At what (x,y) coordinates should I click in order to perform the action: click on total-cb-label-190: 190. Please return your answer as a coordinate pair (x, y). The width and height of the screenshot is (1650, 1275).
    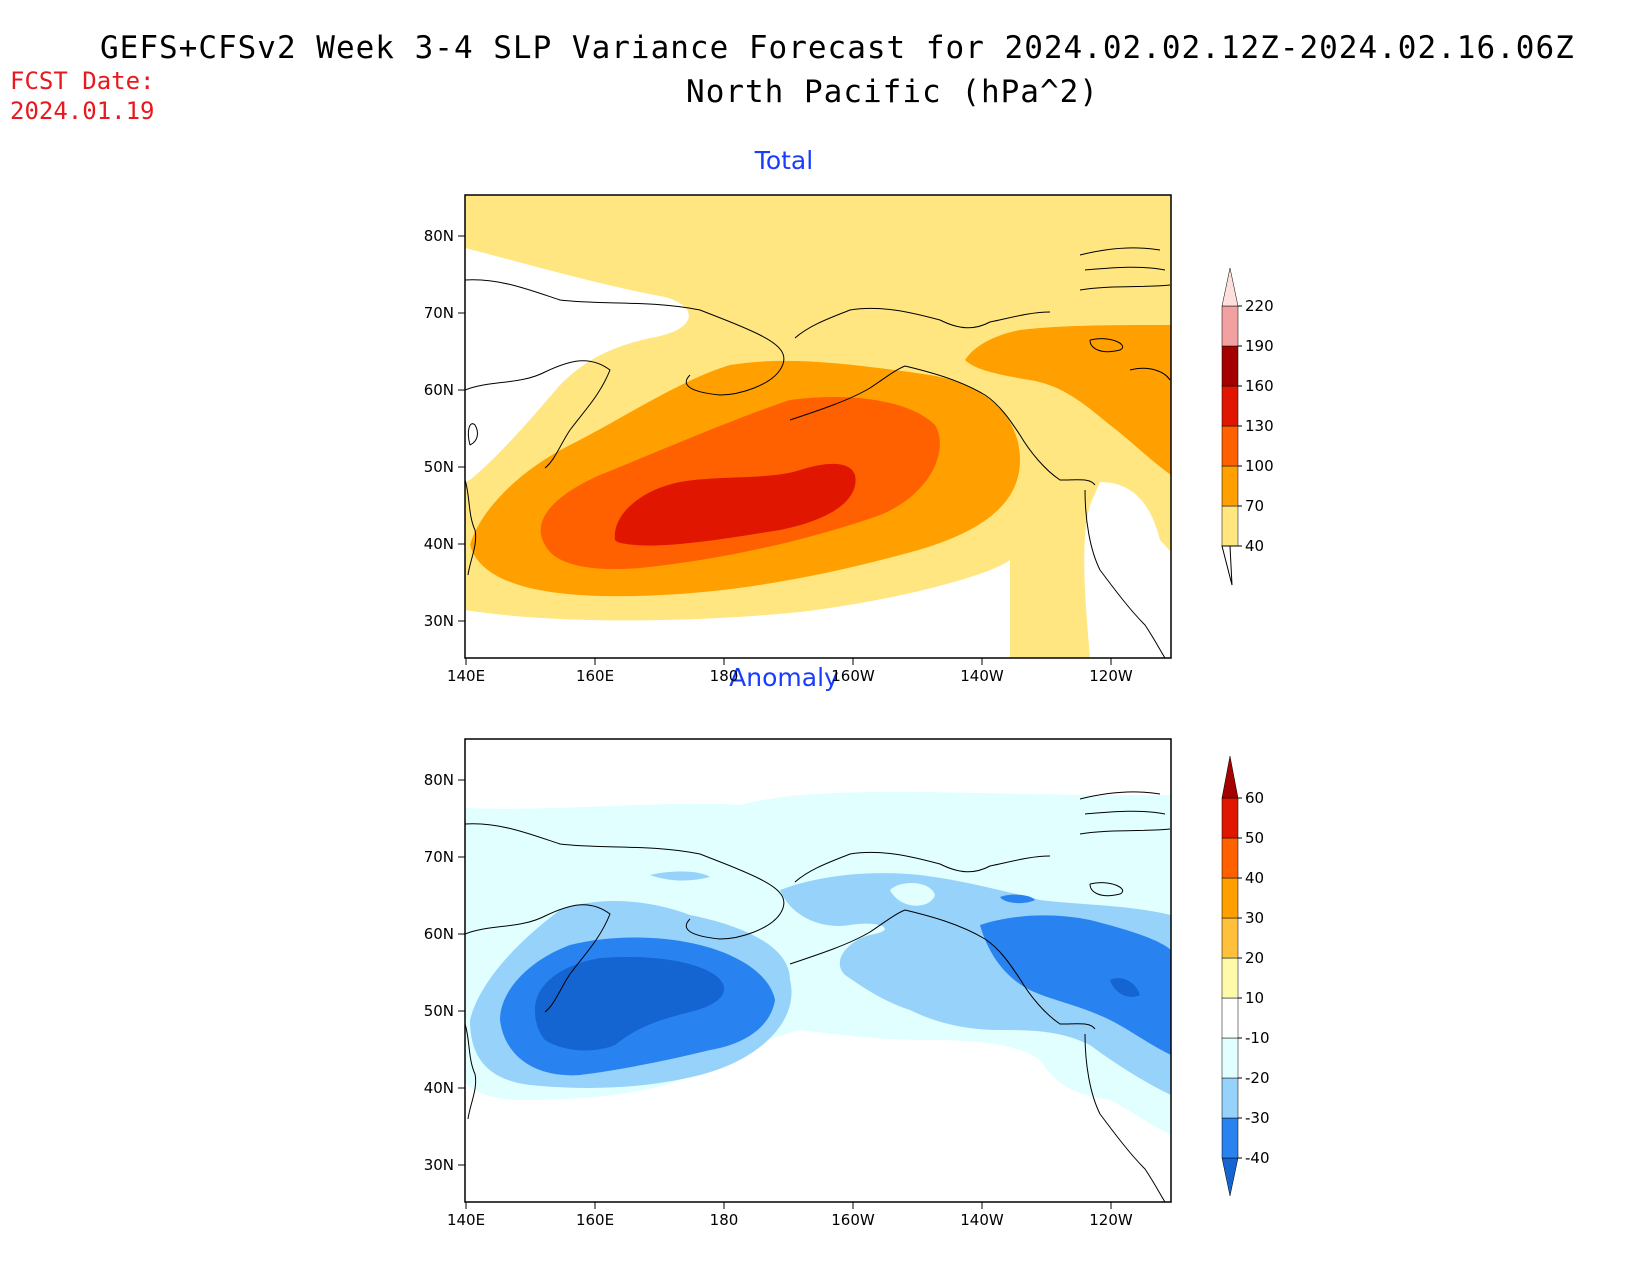
    Looking at the image, I should click on (1259, 346).